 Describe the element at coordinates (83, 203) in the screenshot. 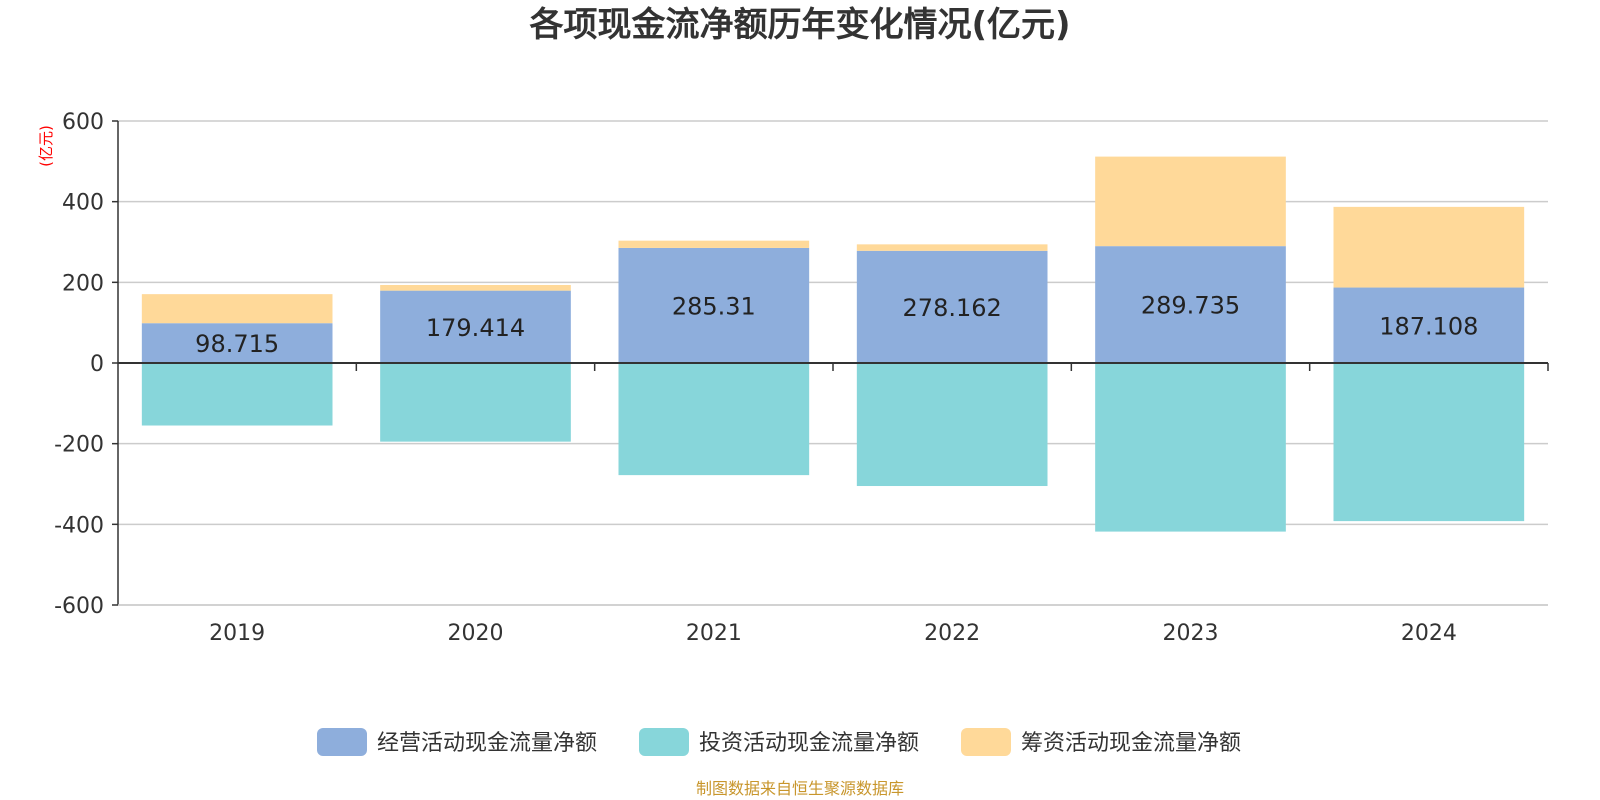

I see `y-tick-label: 400` at that location.